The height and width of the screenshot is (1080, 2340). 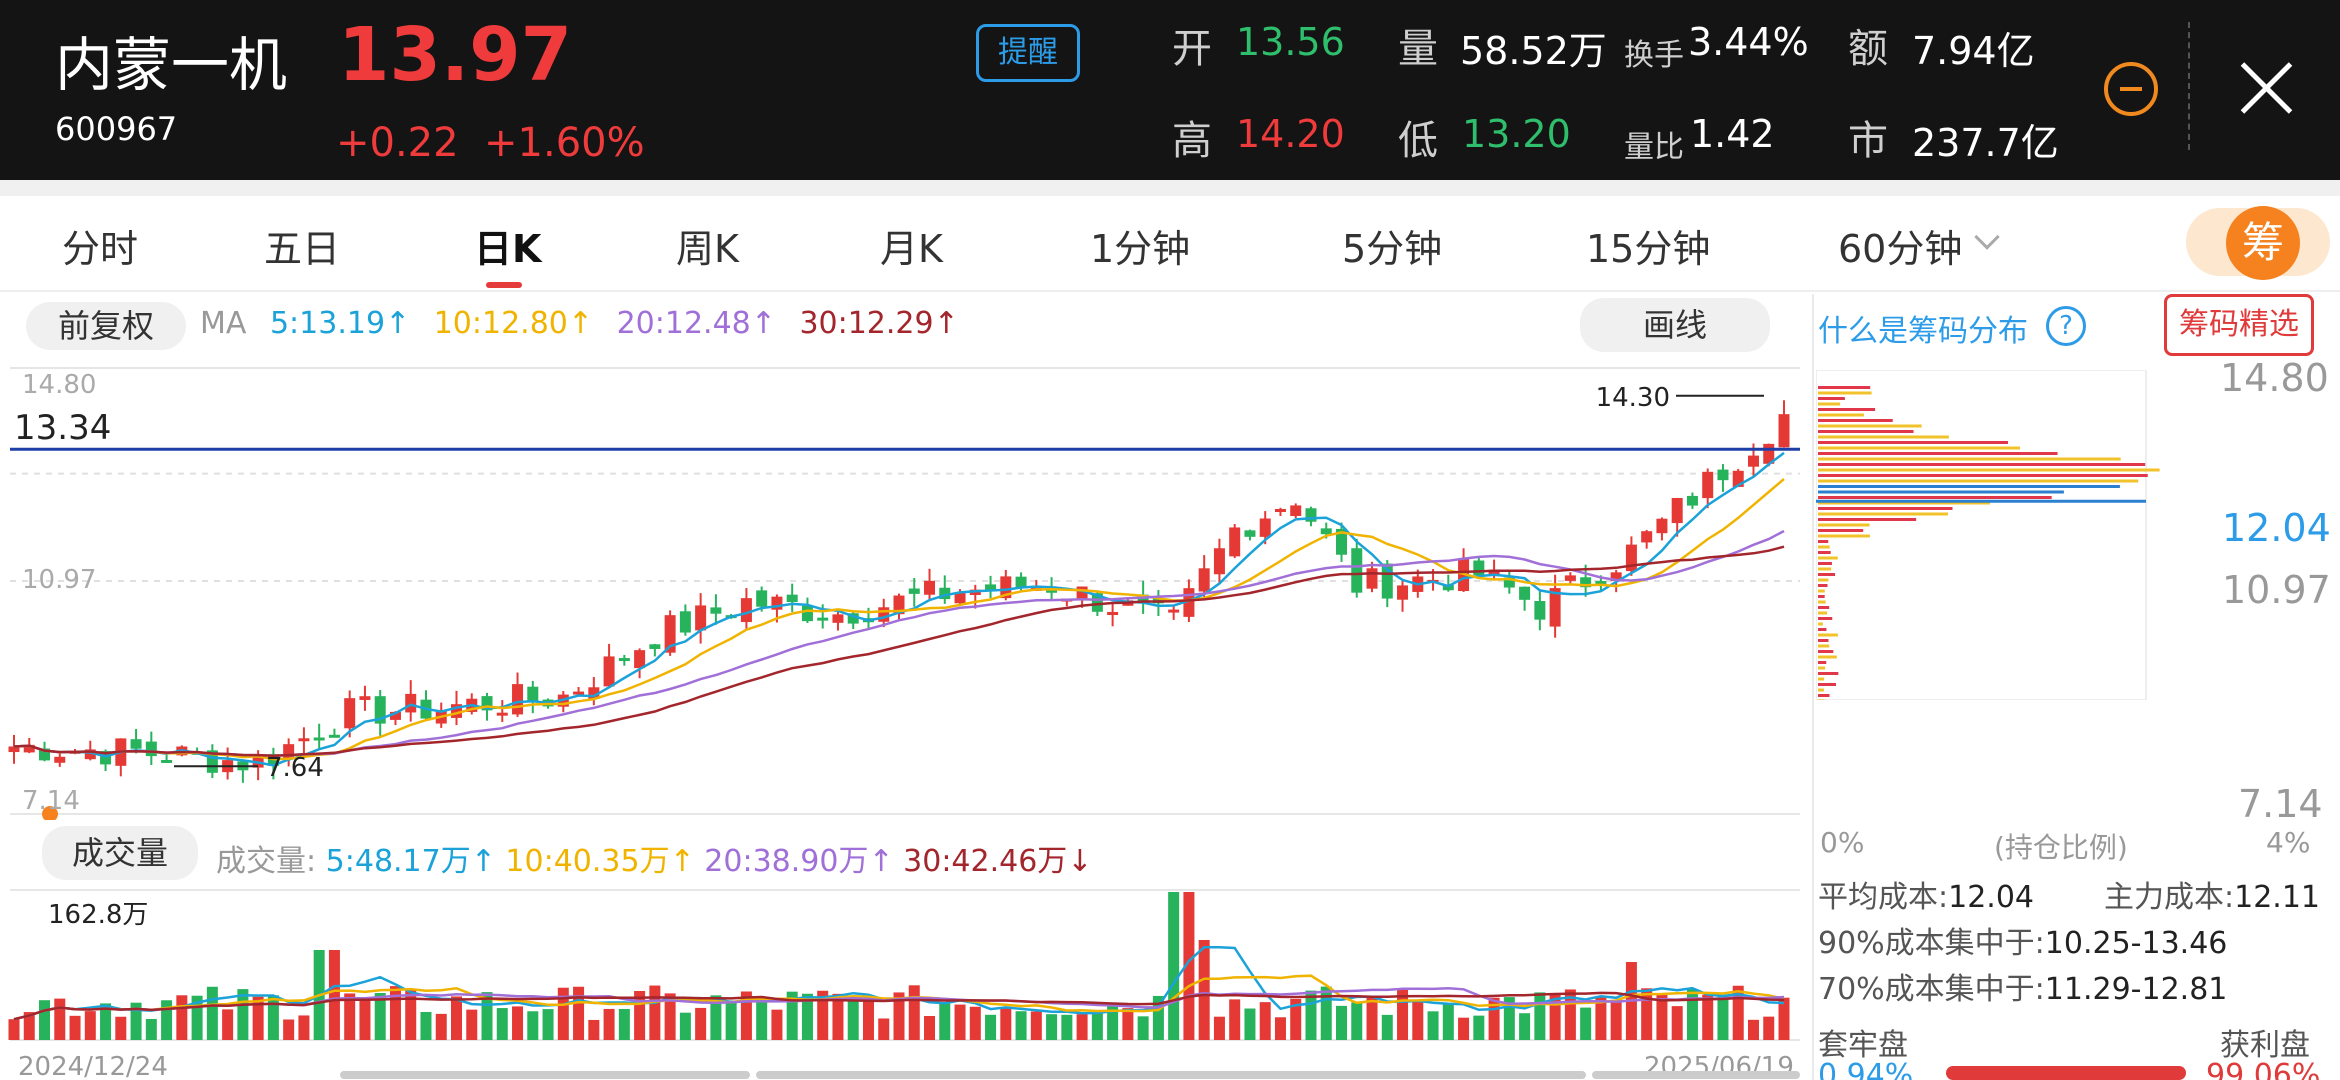 What do you see at coordinates (2131, 89) in the screenshot?
I see `remove-watchlist-icon` at bounding box center [2131, 89].